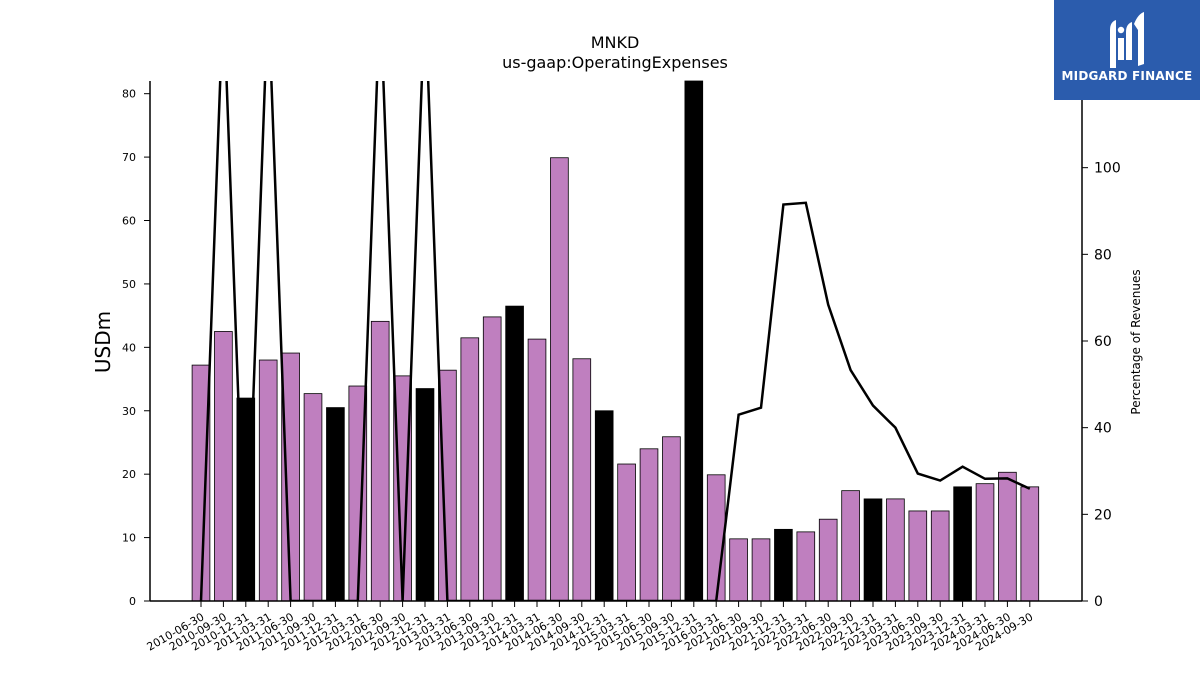  What do you see at coordinates (1103, 429) in the screenshot?
I see `y2-tick-label: 40` at bounding box center [1103, 429].